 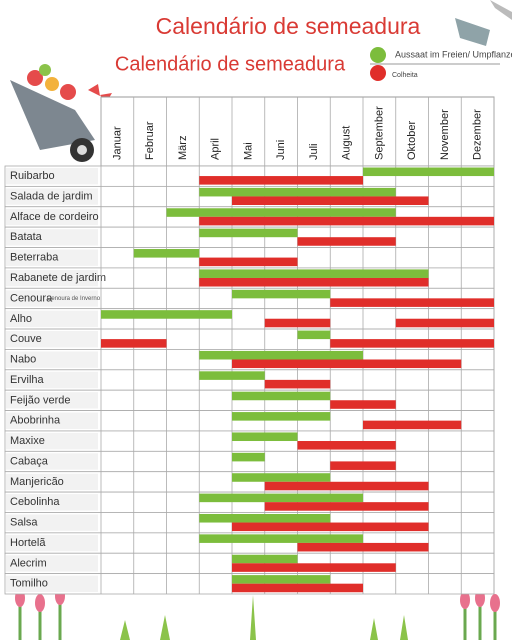 I want to click on row-label: Couve, so click(x=26, y=339).